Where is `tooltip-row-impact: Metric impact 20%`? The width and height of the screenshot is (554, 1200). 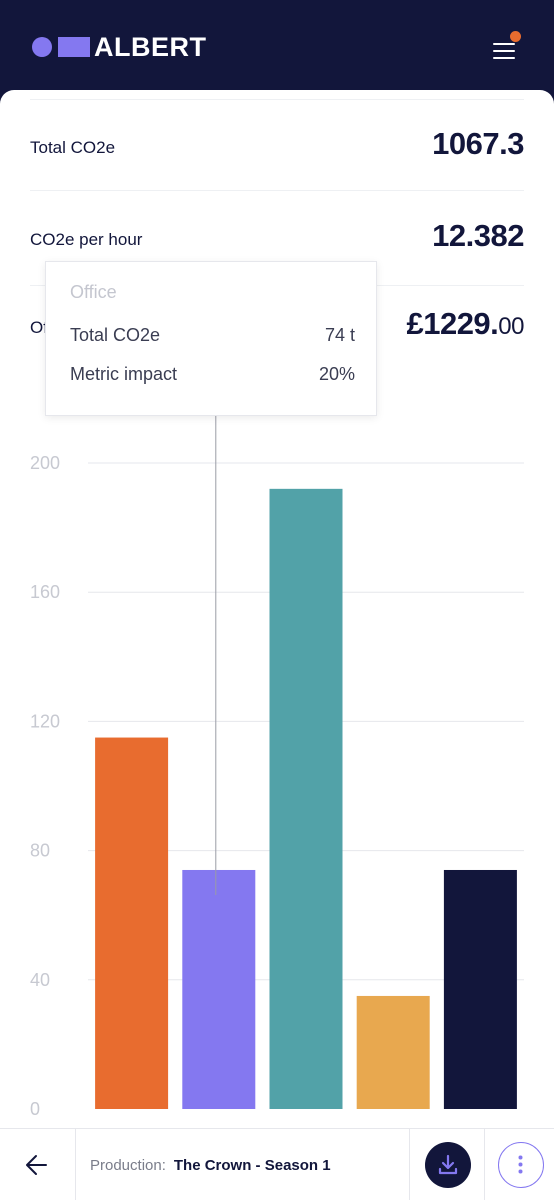
tooltip-row-impact: Metric impact 20% is located at coordinates (212, 374).